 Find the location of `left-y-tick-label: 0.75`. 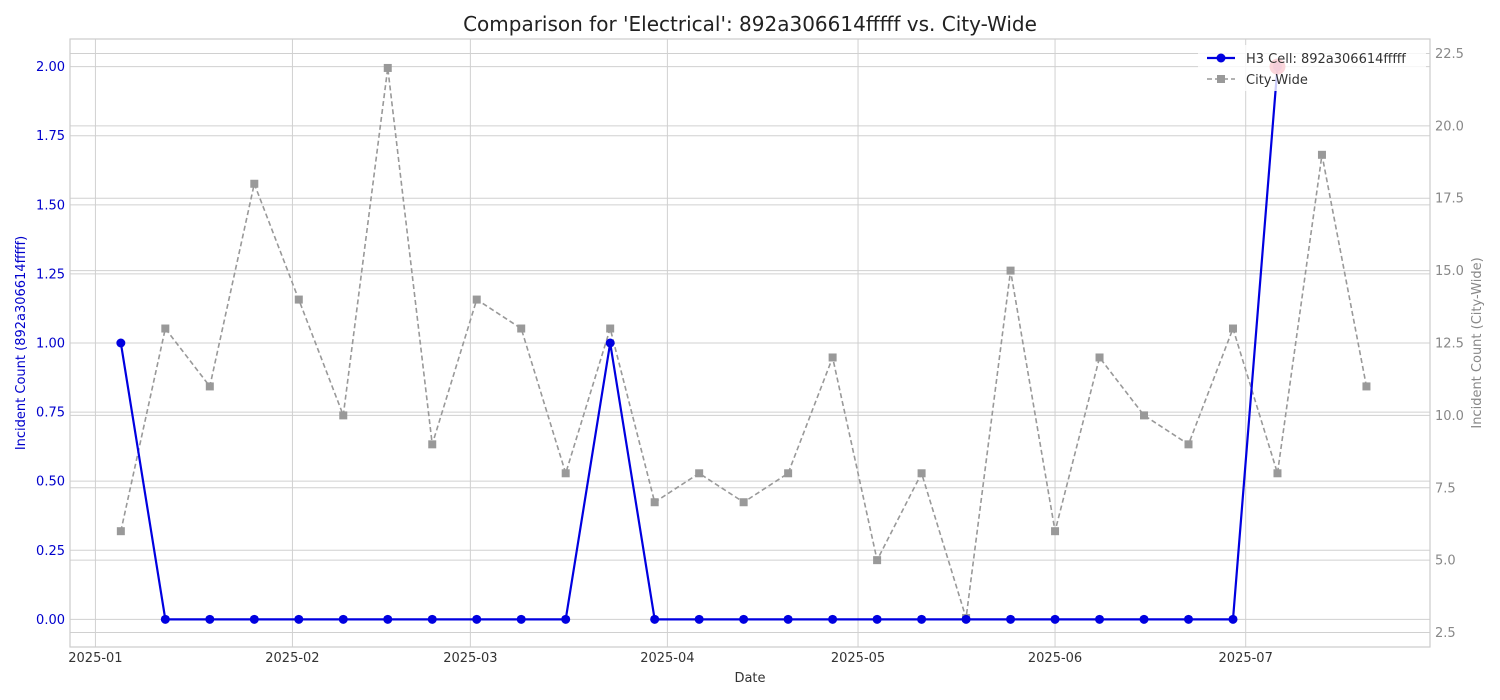

left-y-tick-label: 0.75 is located at coordinates (50, 413).